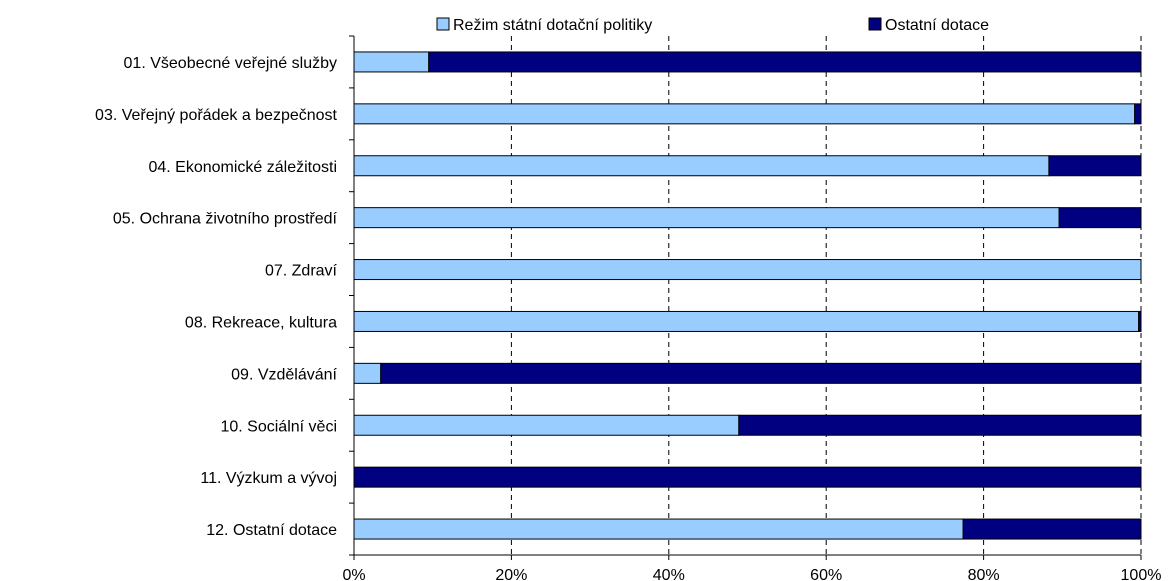 The image size is (1169, 581). I want to click on legend-item-1: Ostatní dotace, so click(928, 25).